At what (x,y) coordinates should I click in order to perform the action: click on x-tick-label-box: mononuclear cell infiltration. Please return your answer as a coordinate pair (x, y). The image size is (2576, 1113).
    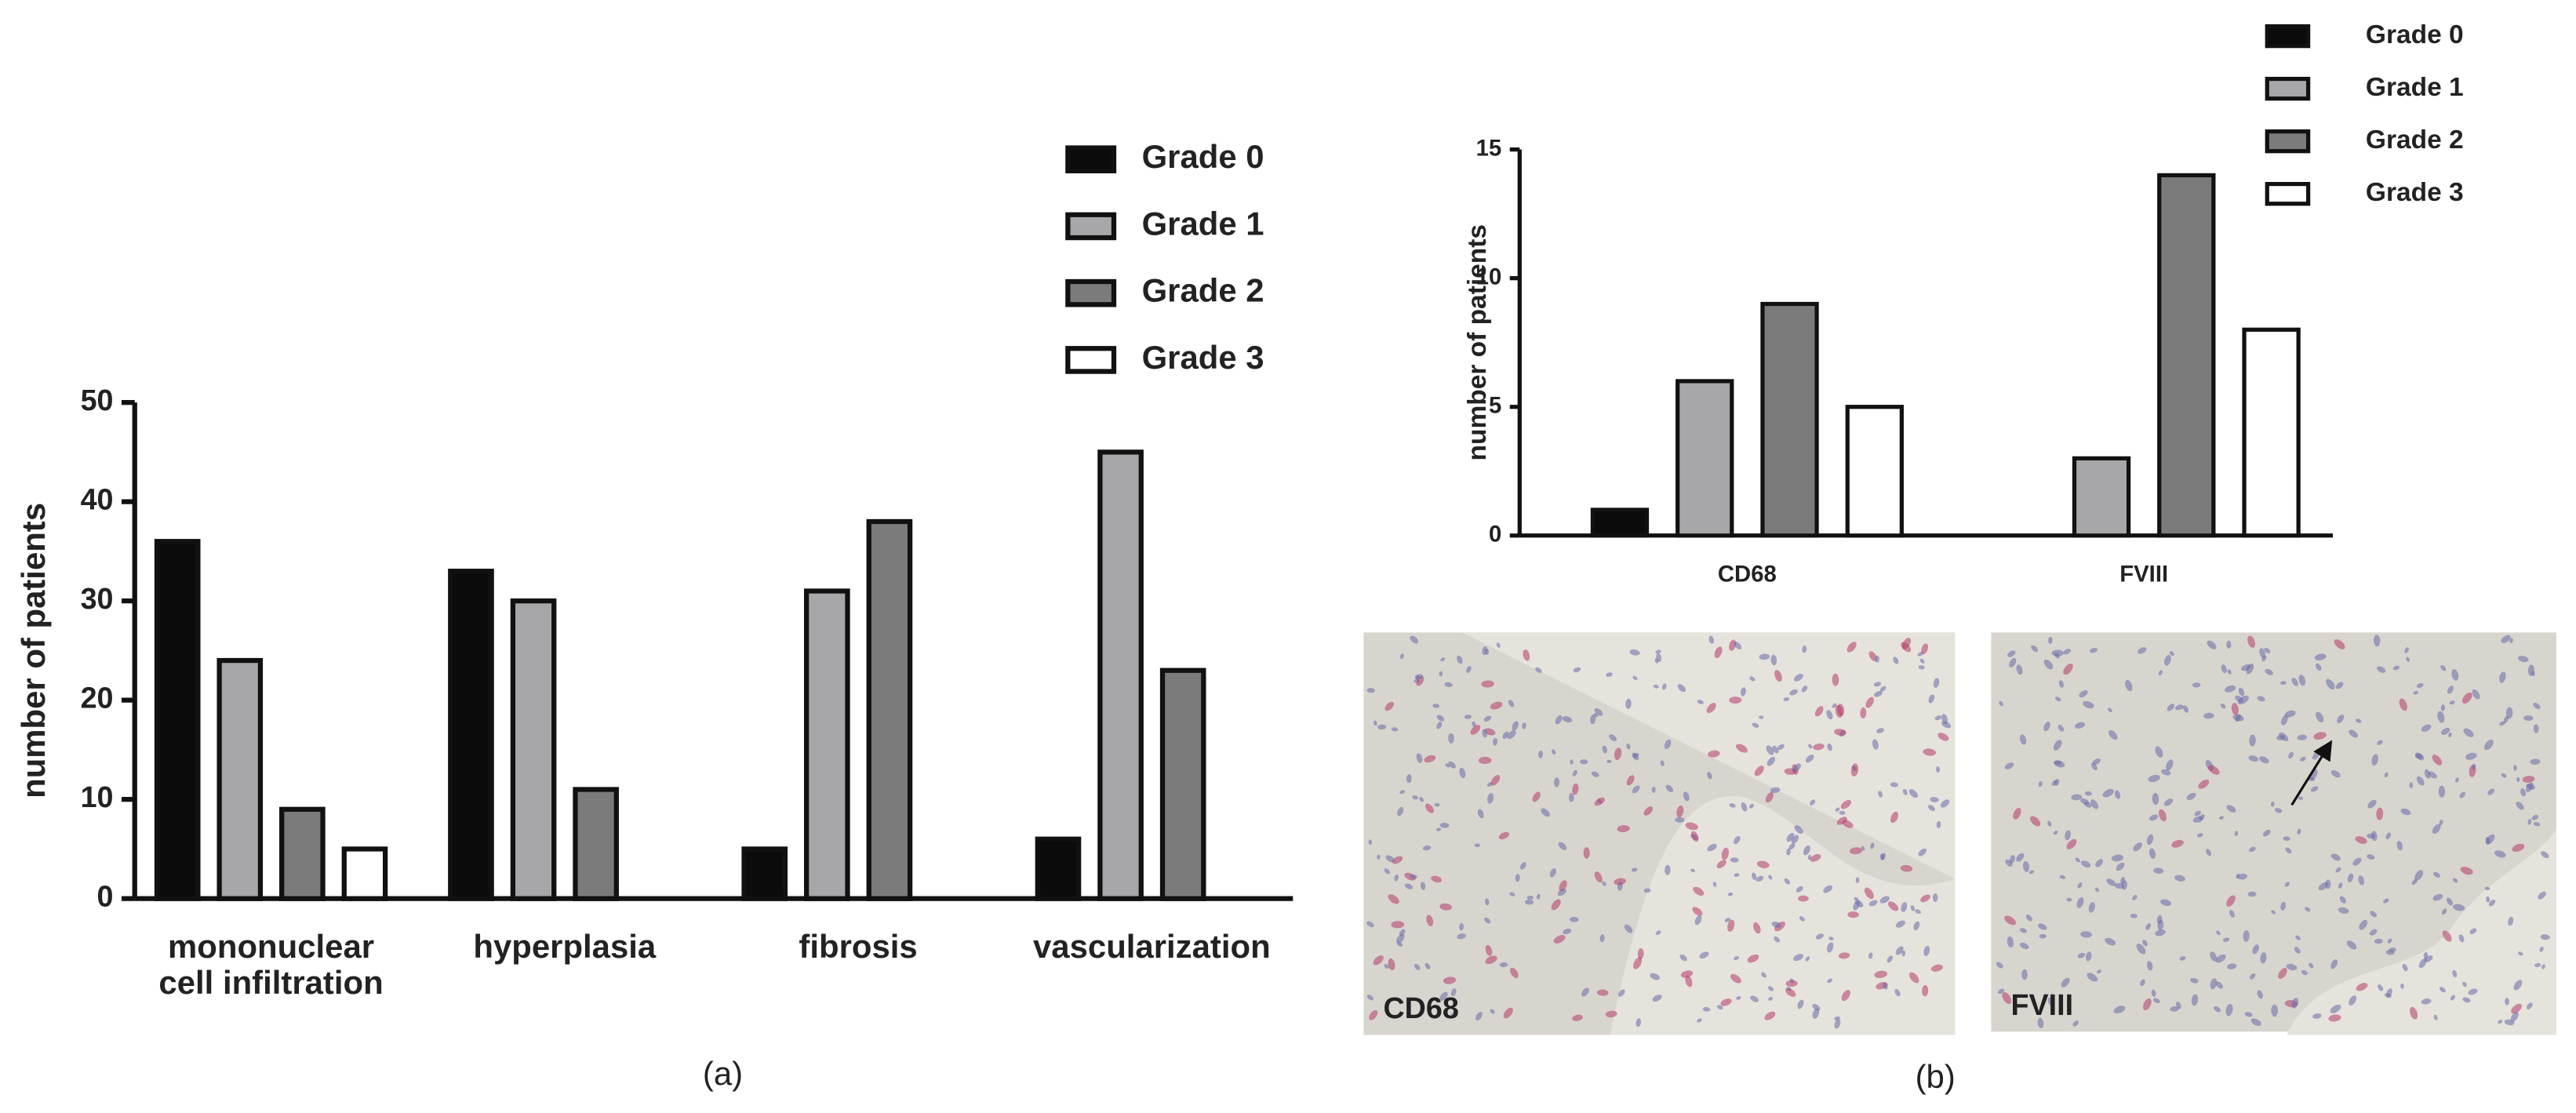
    Looking at the image, I should click on (270, 965).